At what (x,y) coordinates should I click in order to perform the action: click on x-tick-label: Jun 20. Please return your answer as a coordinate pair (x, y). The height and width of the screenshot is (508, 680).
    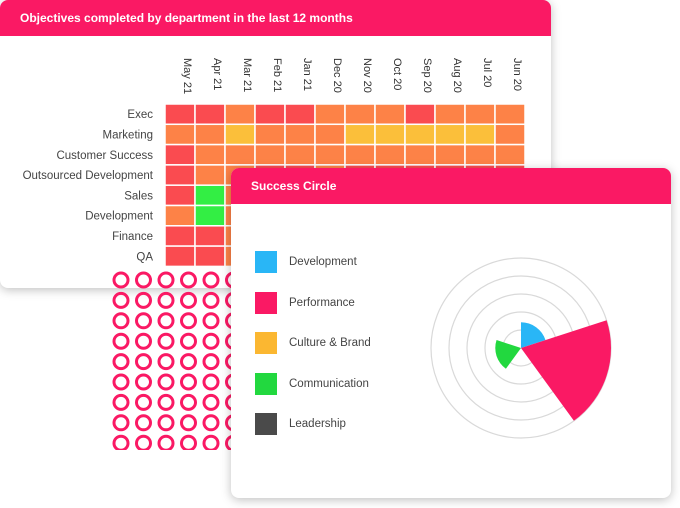
    Looking at the image, I should click on (517, 74).